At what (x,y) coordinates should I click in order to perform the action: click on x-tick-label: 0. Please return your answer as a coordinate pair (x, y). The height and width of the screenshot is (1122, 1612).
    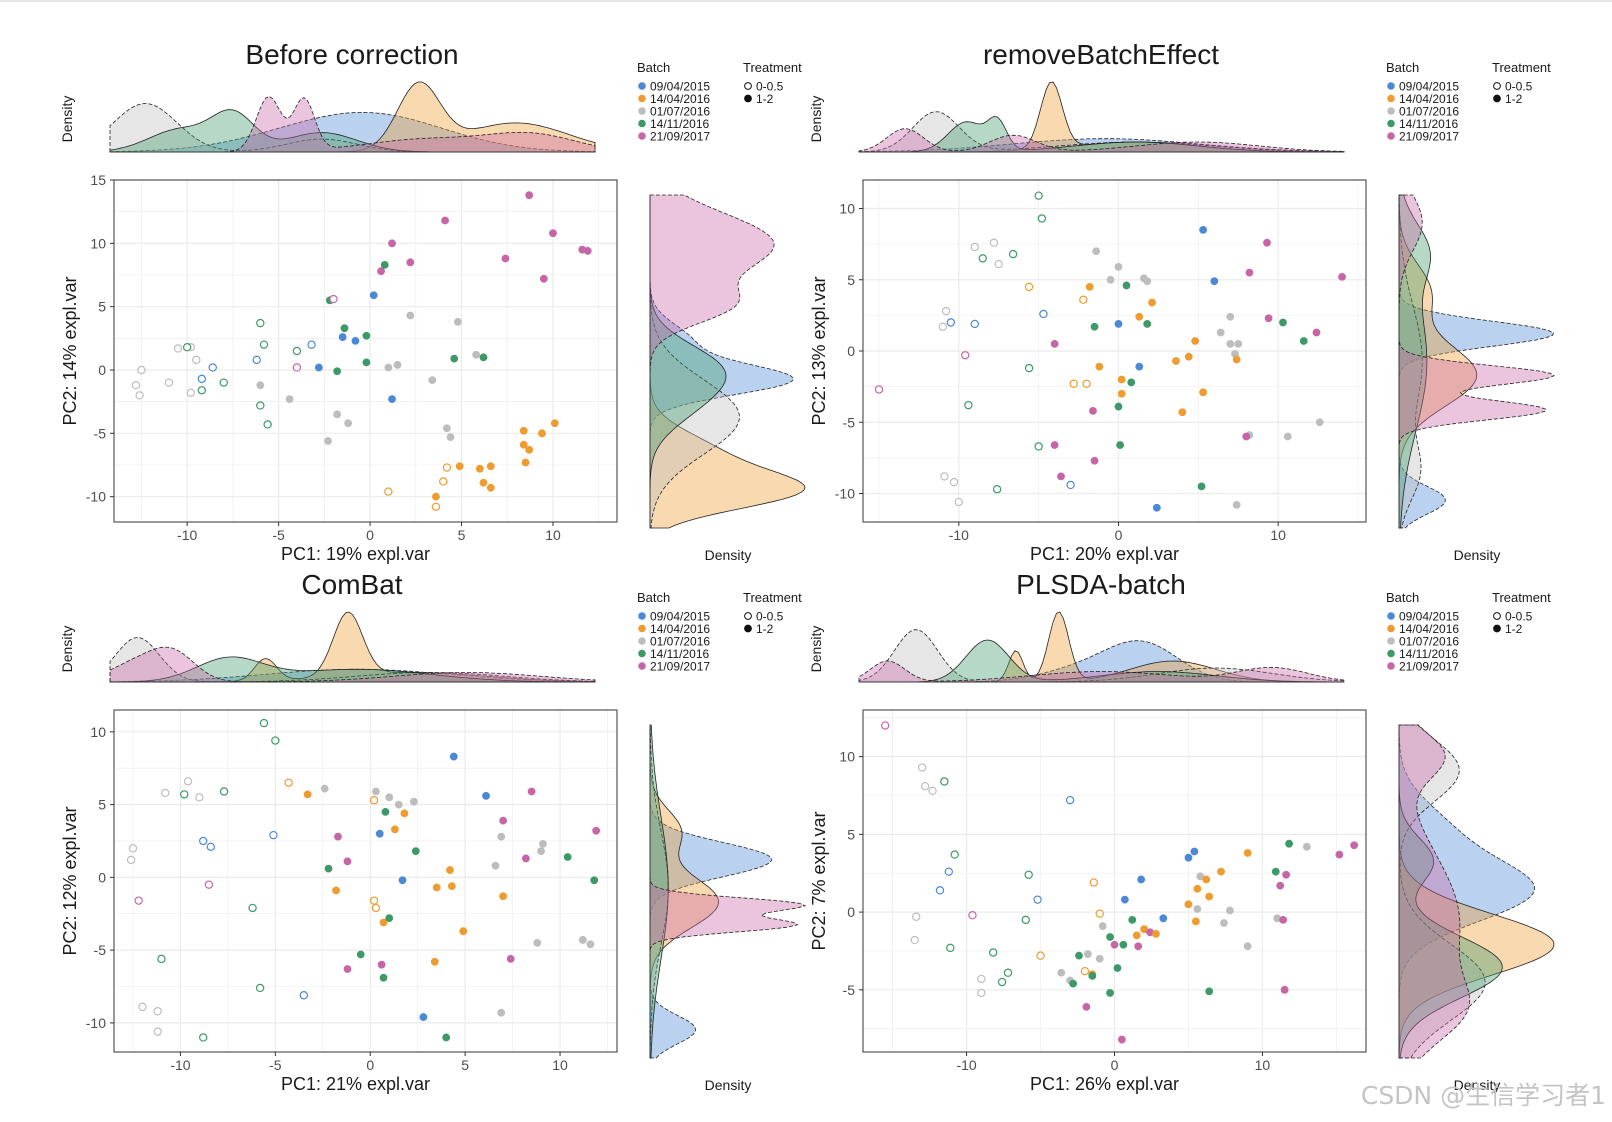
    Looking at the image, I should click on (370, 535).